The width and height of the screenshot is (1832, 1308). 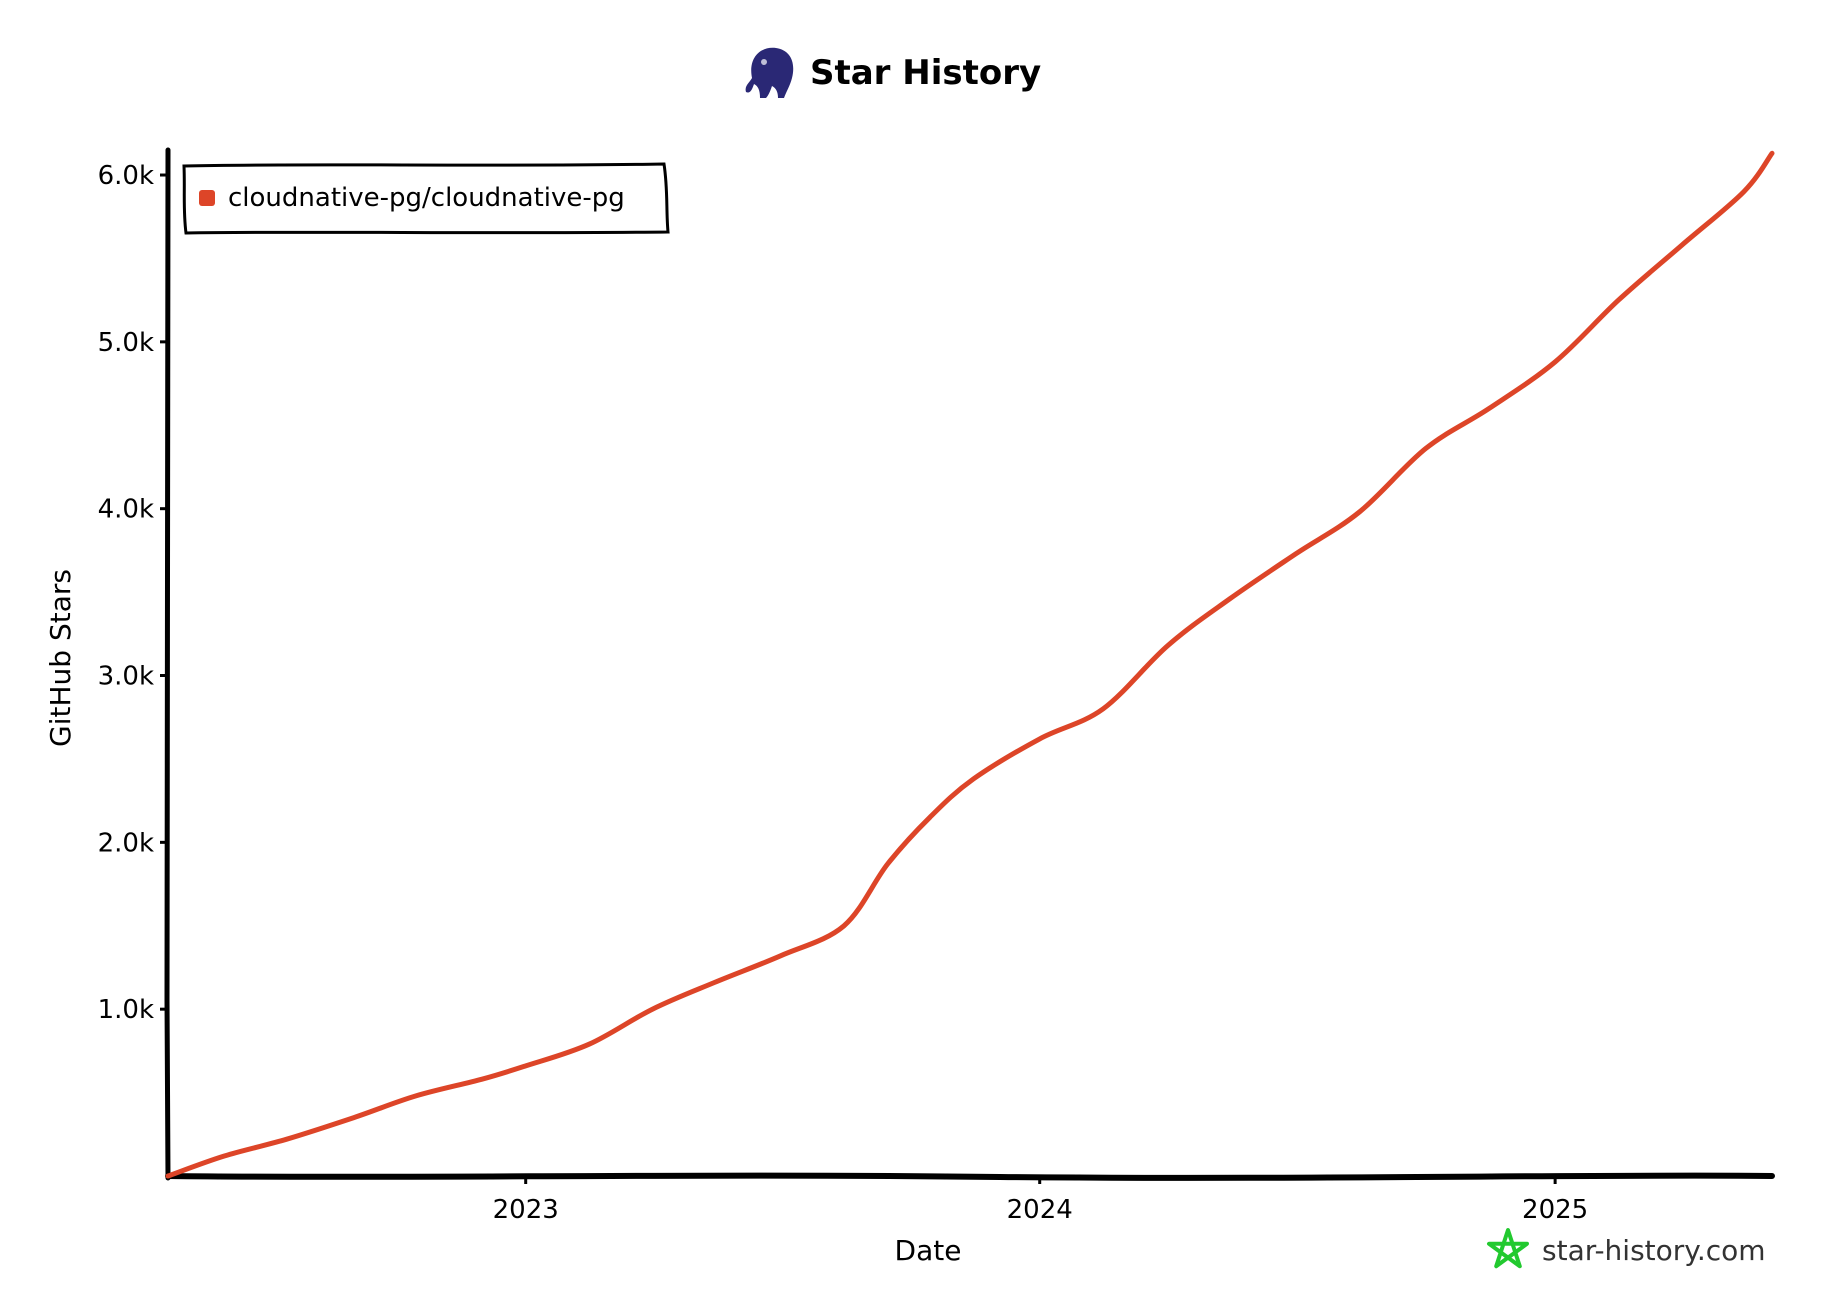 I want to click on y-axis-title: GitHub Stars, so click(x=60, y=658).